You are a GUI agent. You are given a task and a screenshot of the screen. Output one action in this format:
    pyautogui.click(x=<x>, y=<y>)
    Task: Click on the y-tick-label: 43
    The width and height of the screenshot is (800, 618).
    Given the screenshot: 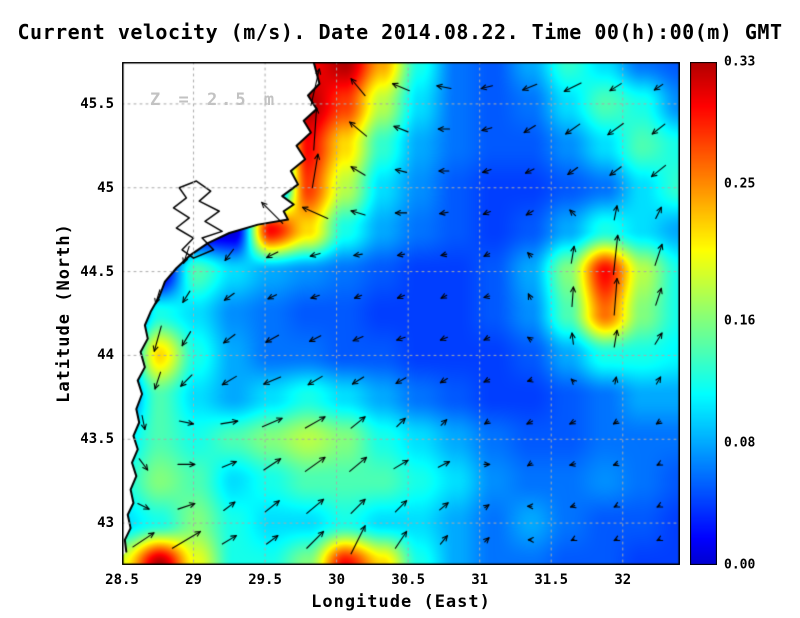 What is the action you would take?
    pyautogui.click(x=105, y=523)
    